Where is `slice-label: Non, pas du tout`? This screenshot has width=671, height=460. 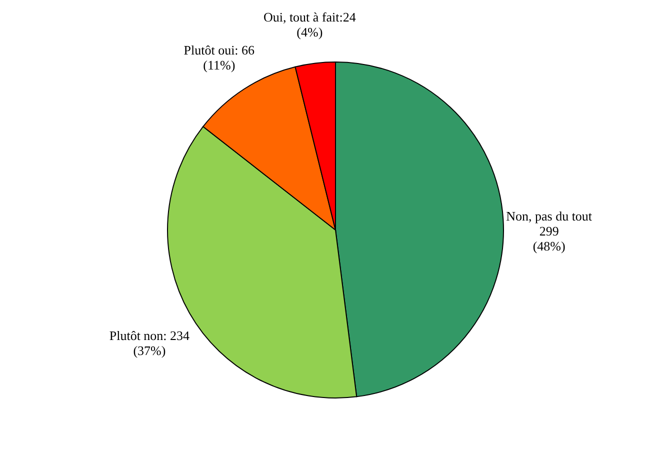 slice-label: Non, pas du tout is located at coordinates (549, 216).